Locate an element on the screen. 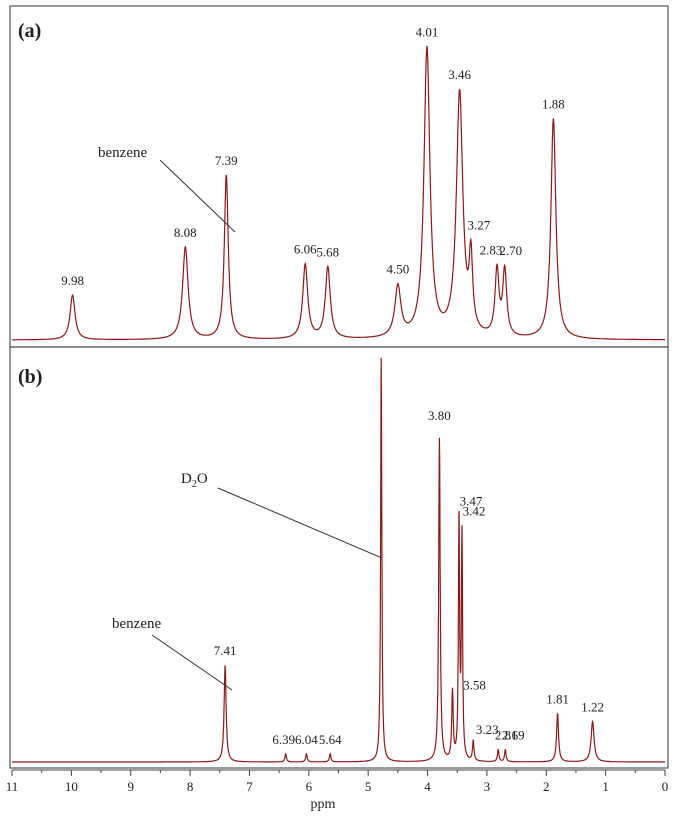 The image size is (675, 820). x-tick-label-5: 5 is located at coordinates (368, 786).